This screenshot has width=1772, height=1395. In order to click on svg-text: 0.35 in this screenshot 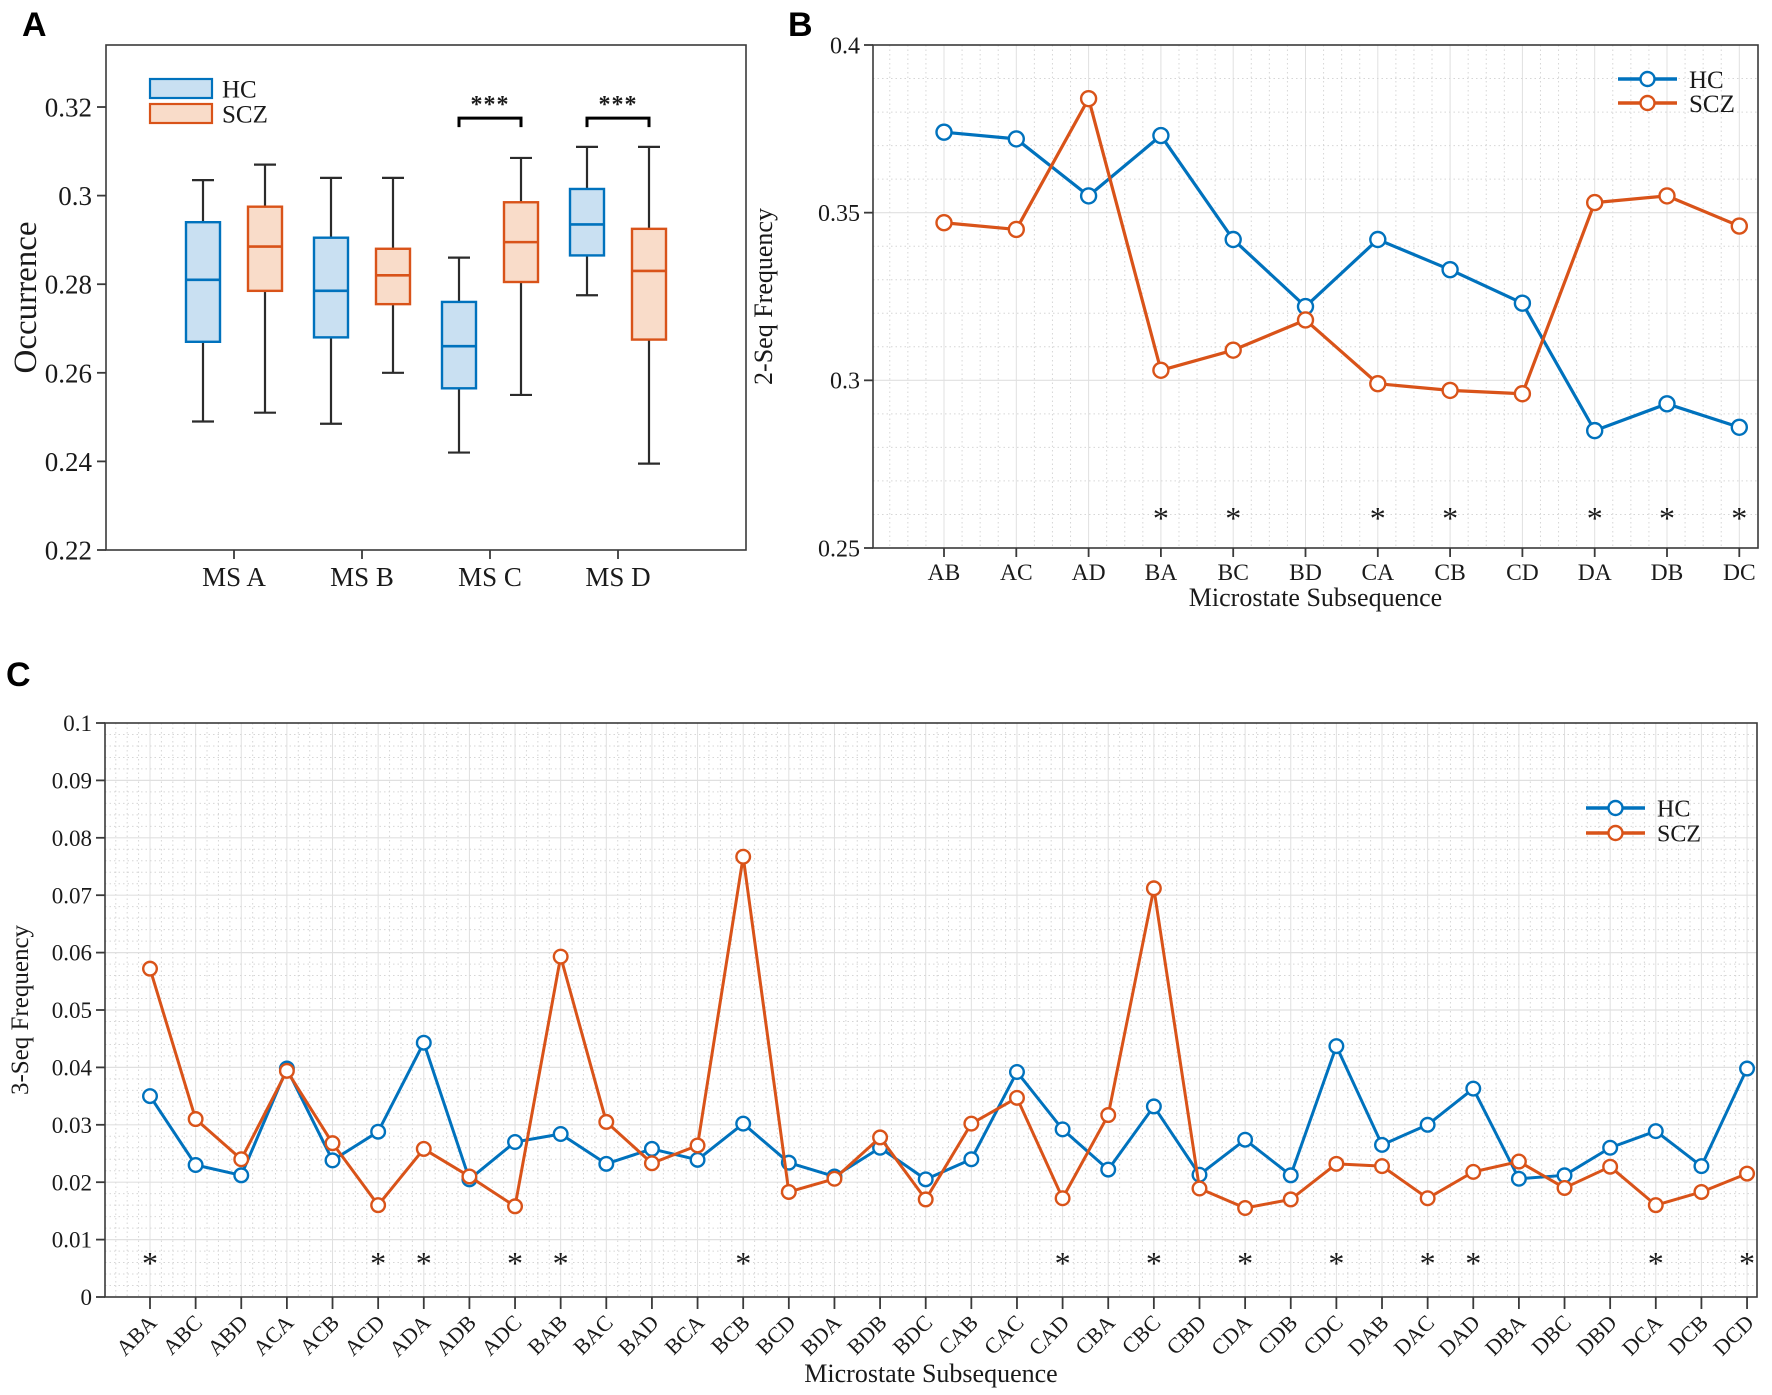, I will do `click(839, 214)`.